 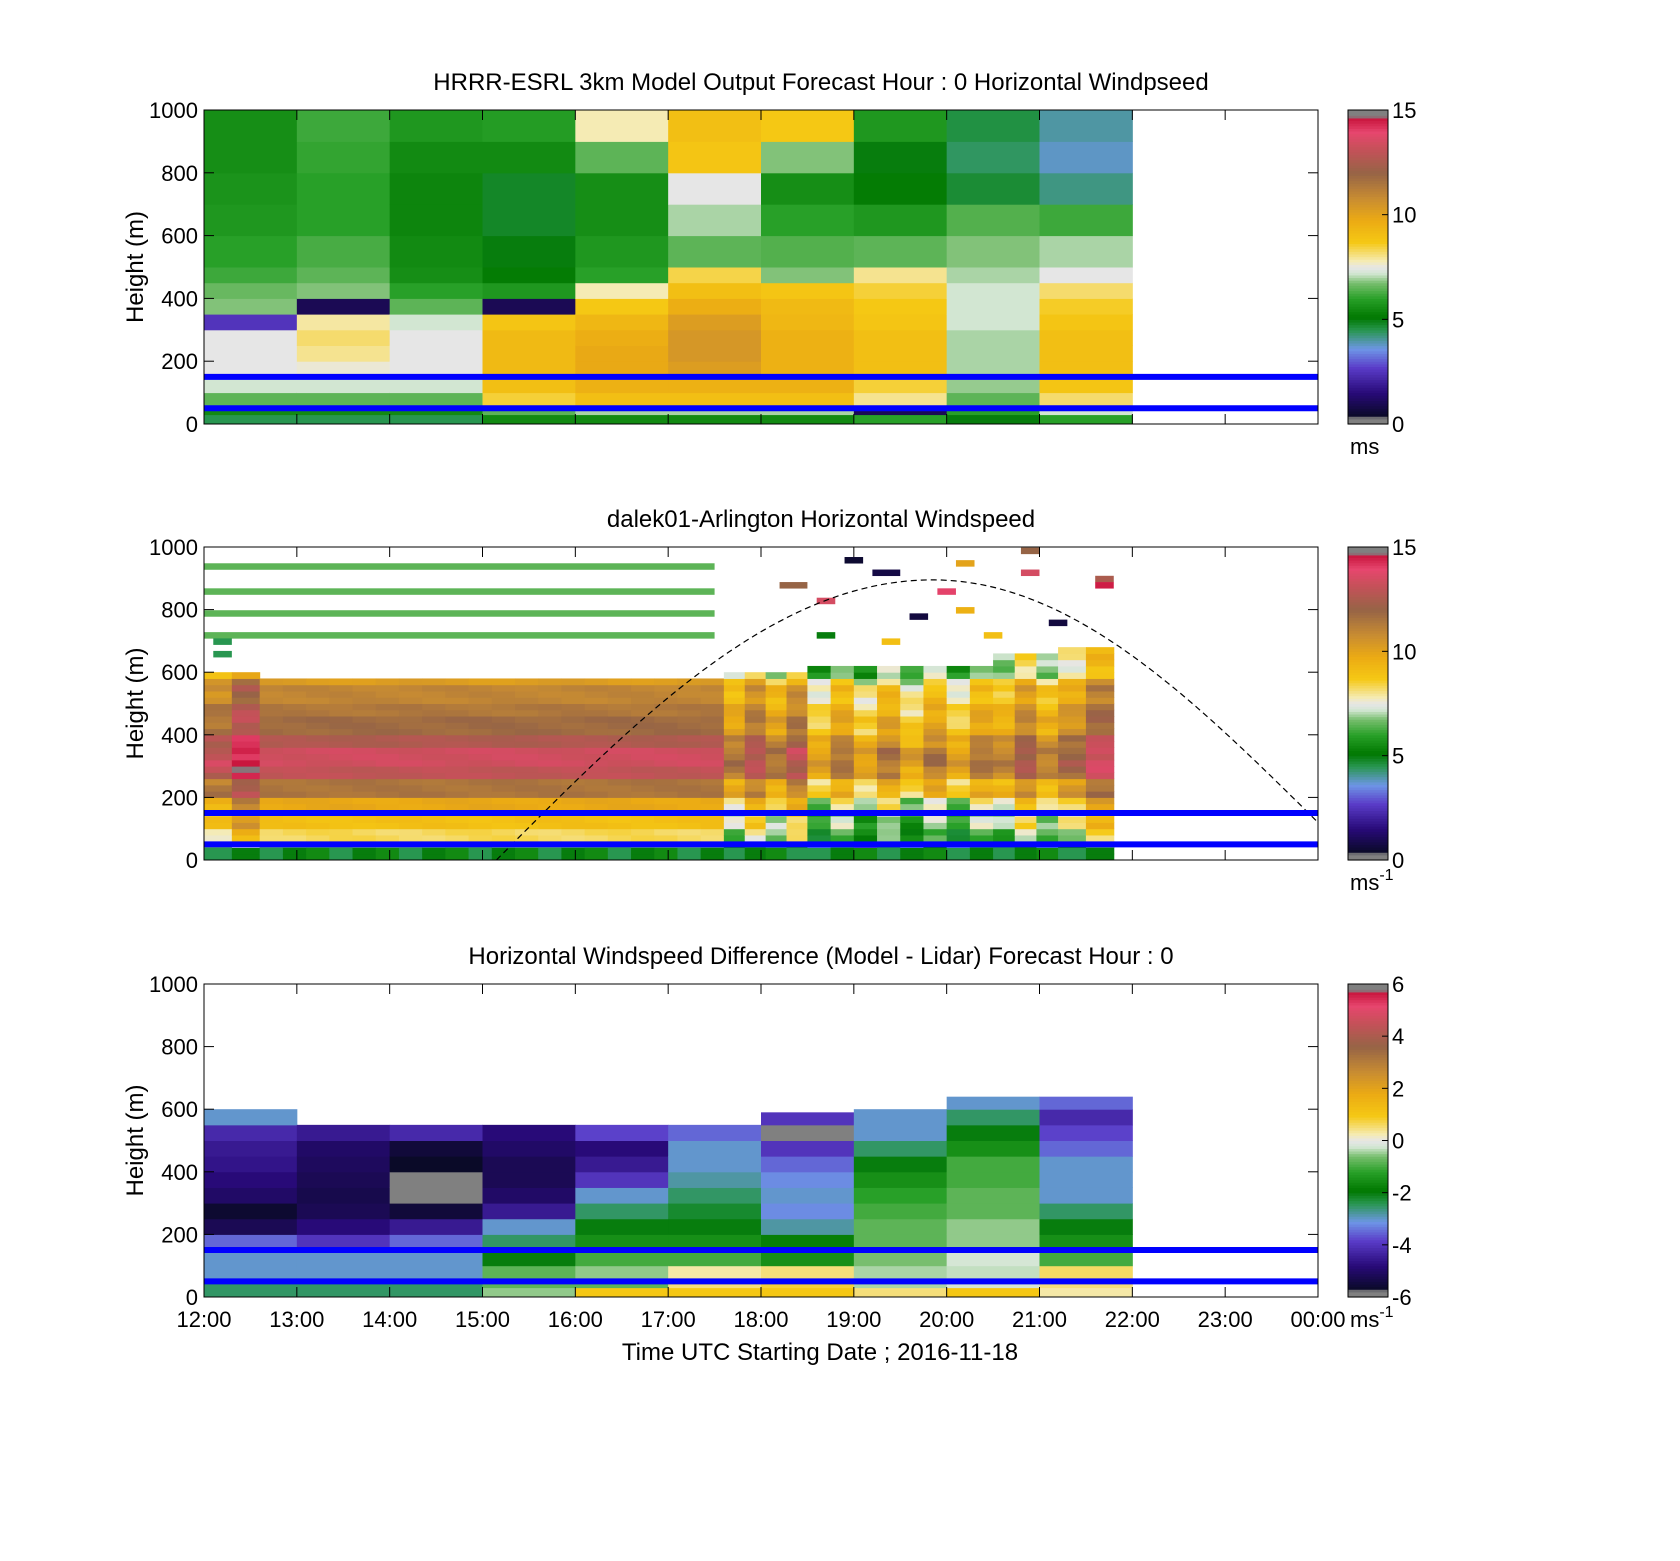 I want to click on colorbar-unit-base: ms, so click(x=1364, y=446).